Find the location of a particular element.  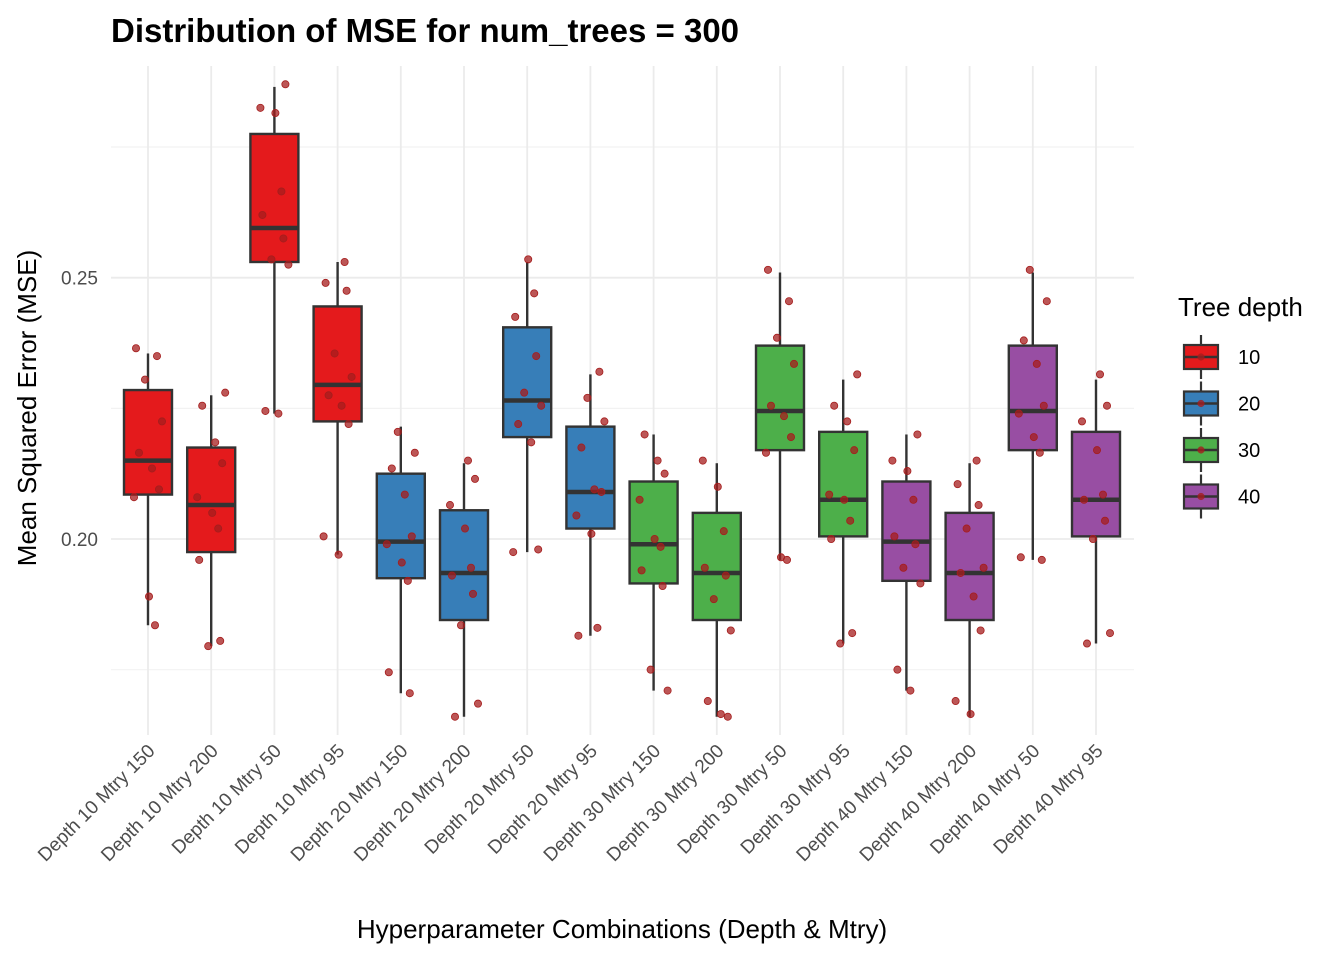

y-tick-label: 0.25 is located at coordinates (79, 279).